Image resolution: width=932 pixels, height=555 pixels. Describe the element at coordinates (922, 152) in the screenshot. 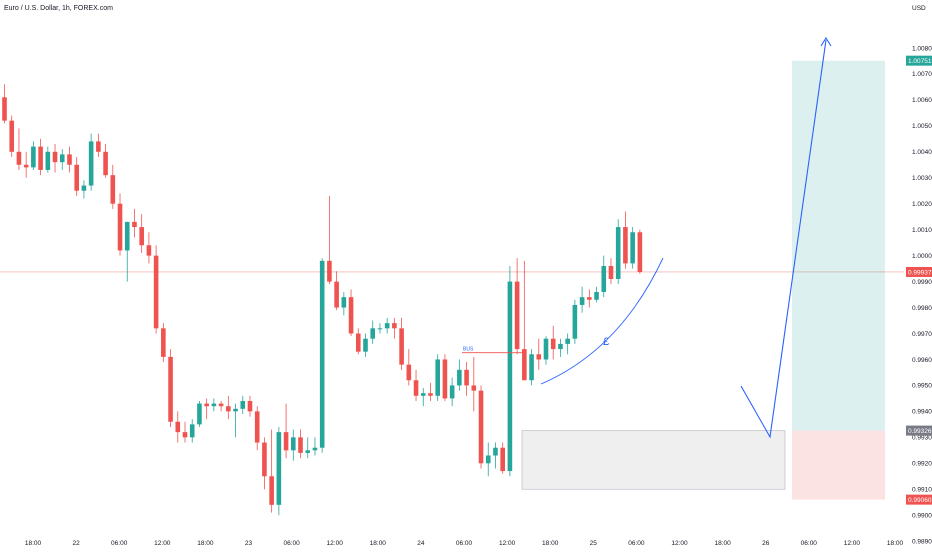

I see `y-tick-label: 1.00400` at that location.